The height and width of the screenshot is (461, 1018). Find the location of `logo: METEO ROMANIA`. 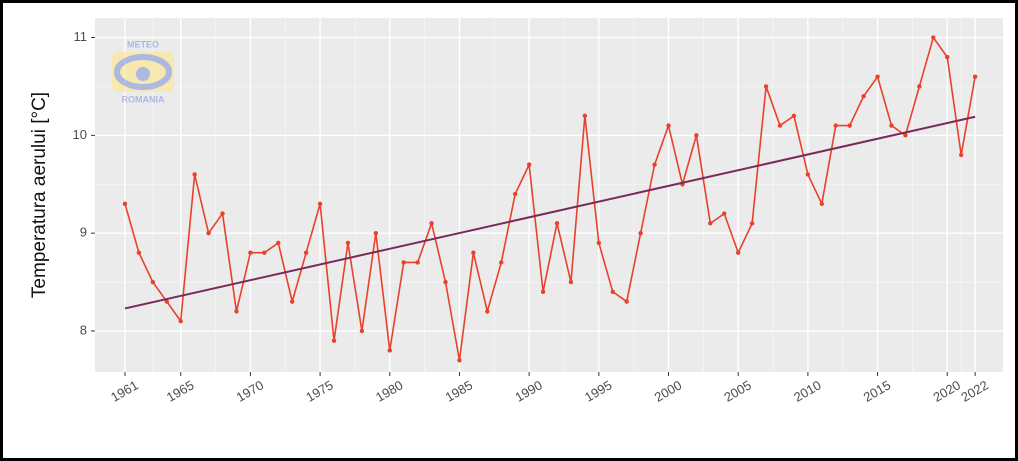

logo: METEO ROMANIA is located at coordinates (143, 71).